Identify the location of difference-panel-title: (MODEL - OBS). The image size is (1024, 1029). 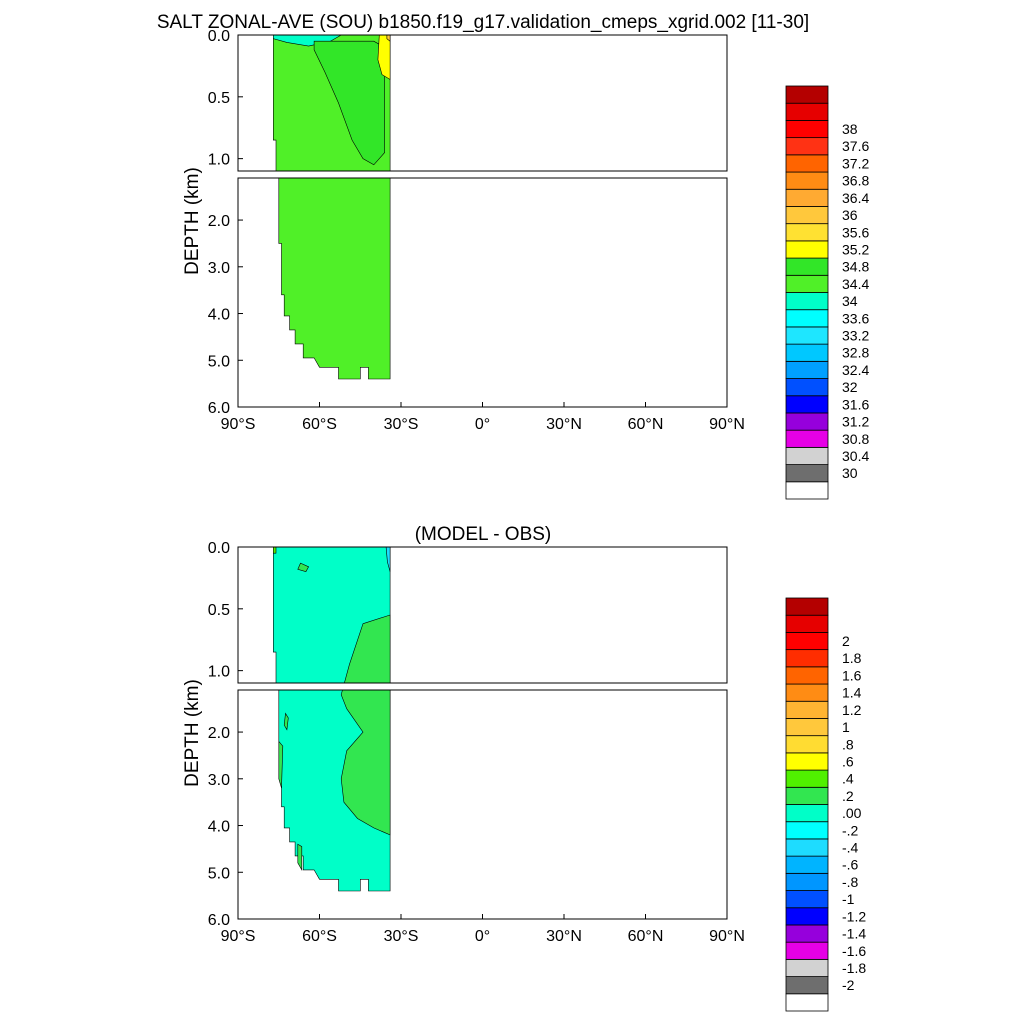
(483, 534).